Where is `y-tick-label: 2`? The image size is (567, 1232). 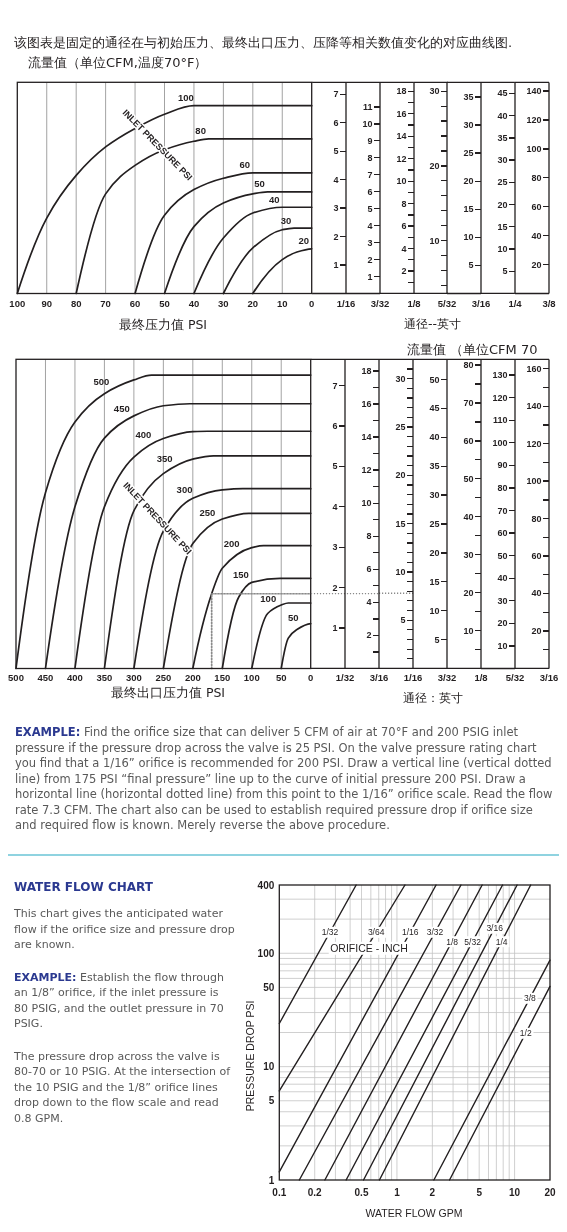
y-tick-label: 2 is located at coordinates (370, 259).